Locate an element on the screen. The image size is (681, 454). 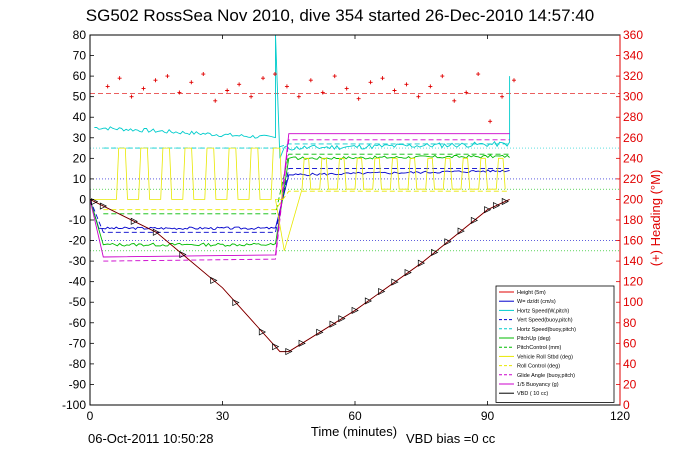
x-tick-label: 30 is located at coordinates (223, 416).